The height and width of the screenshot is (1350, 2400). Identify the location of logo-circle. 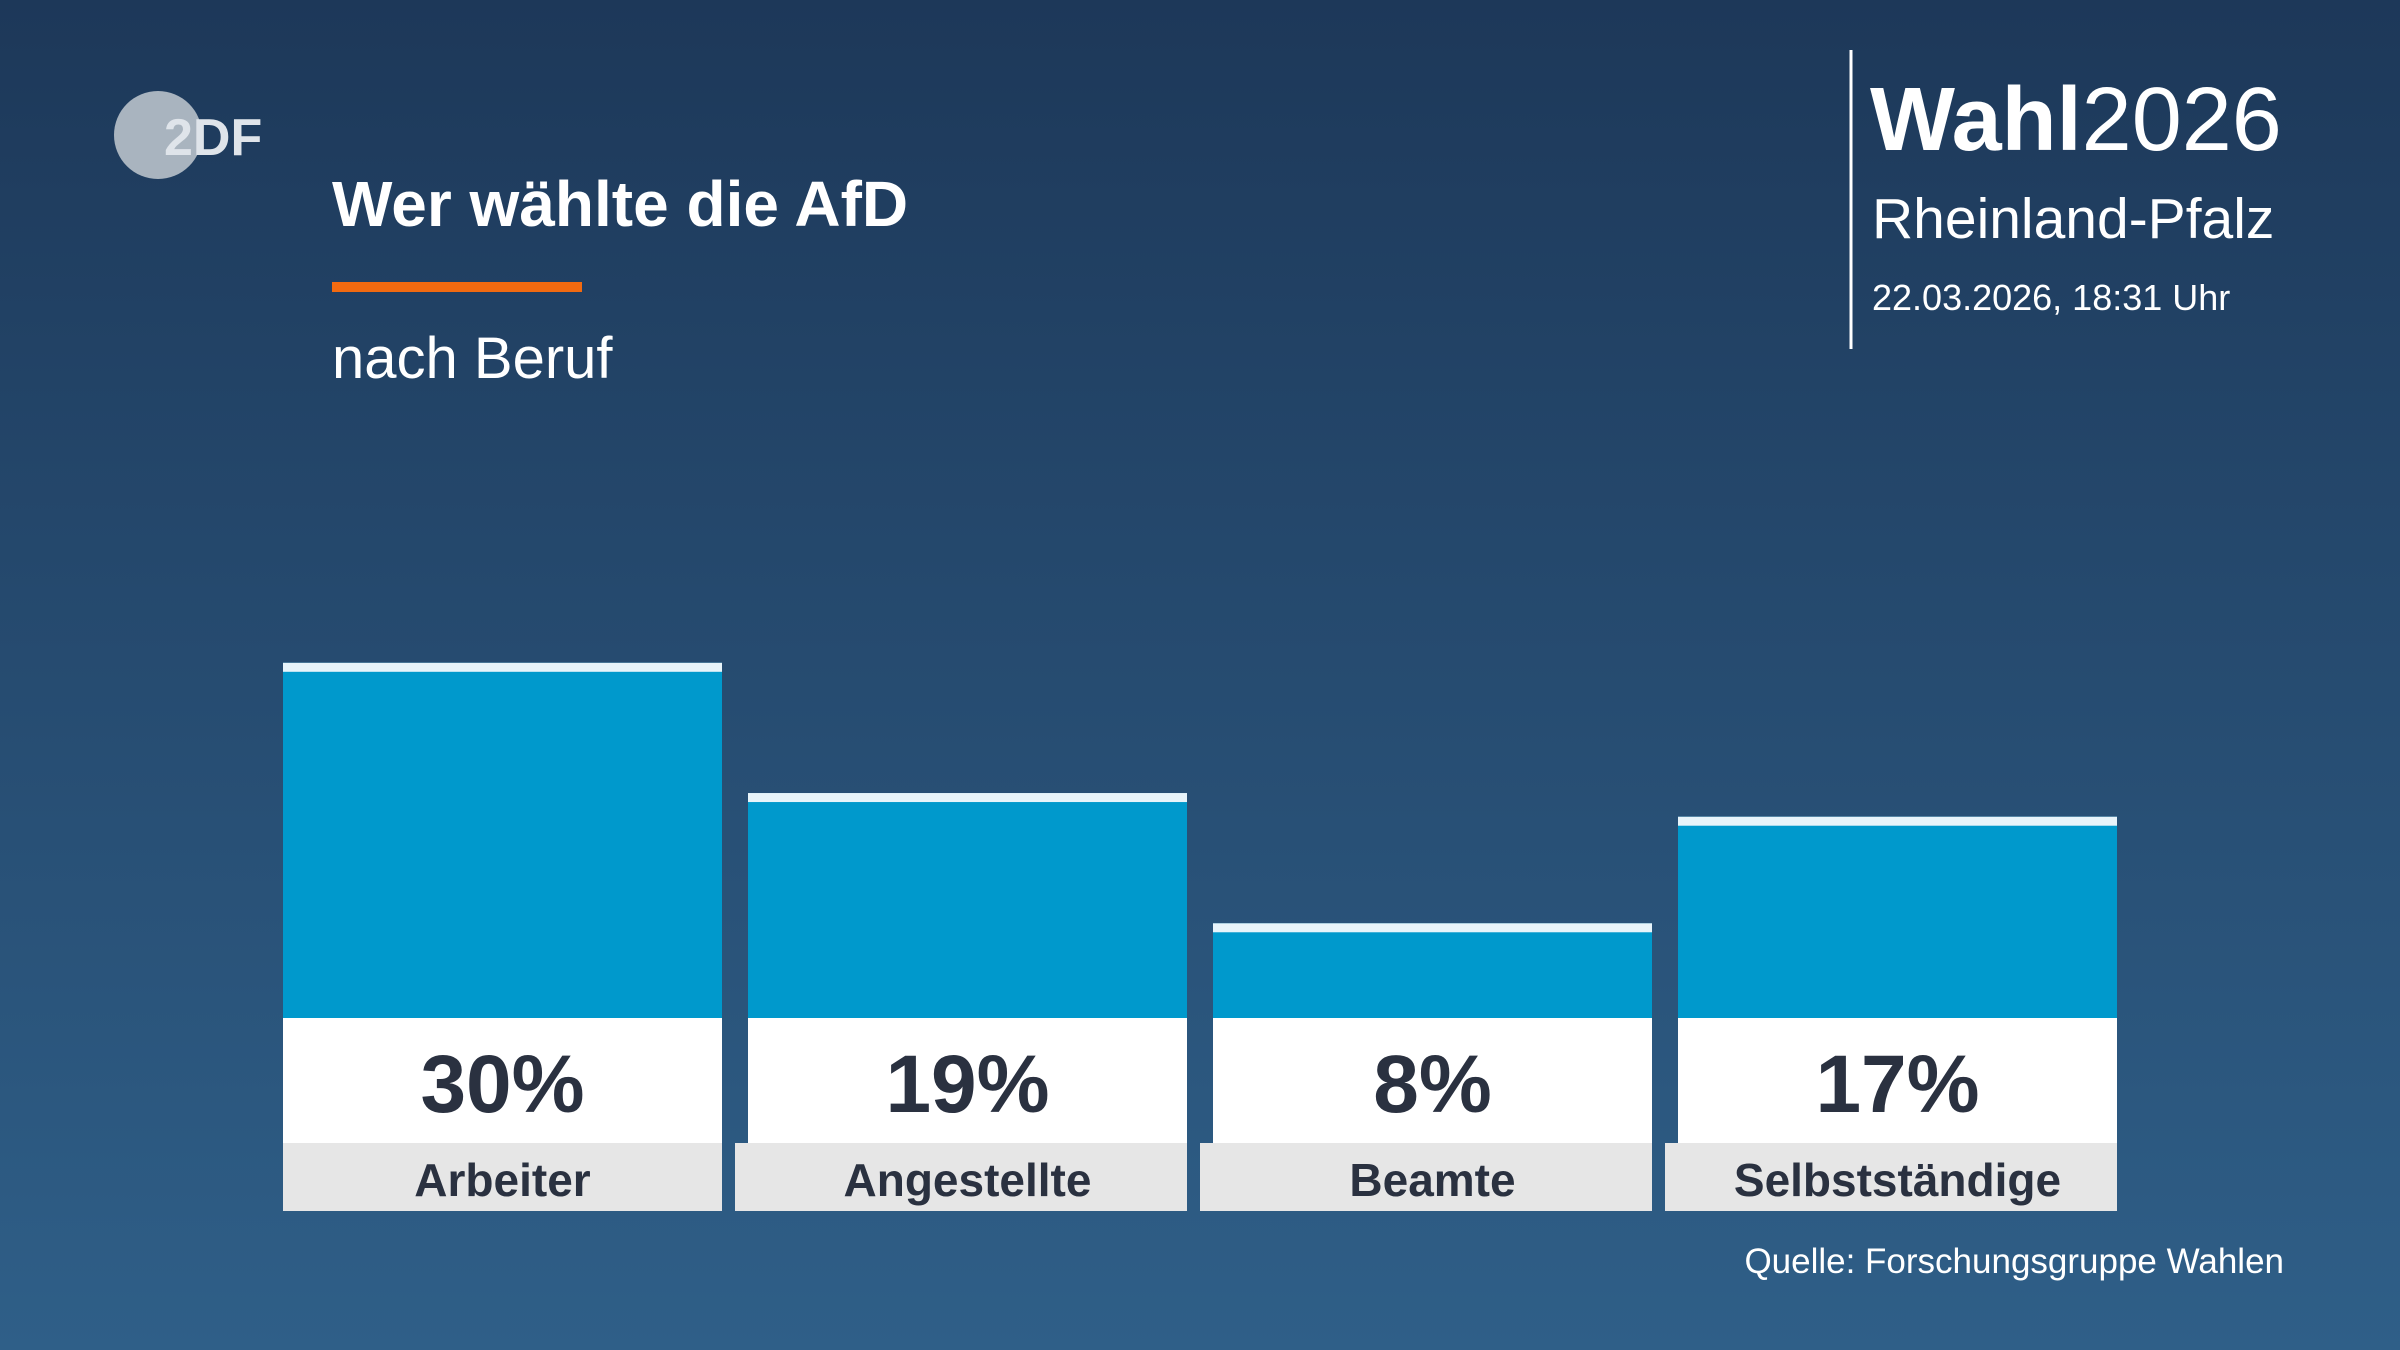
(158, 135).